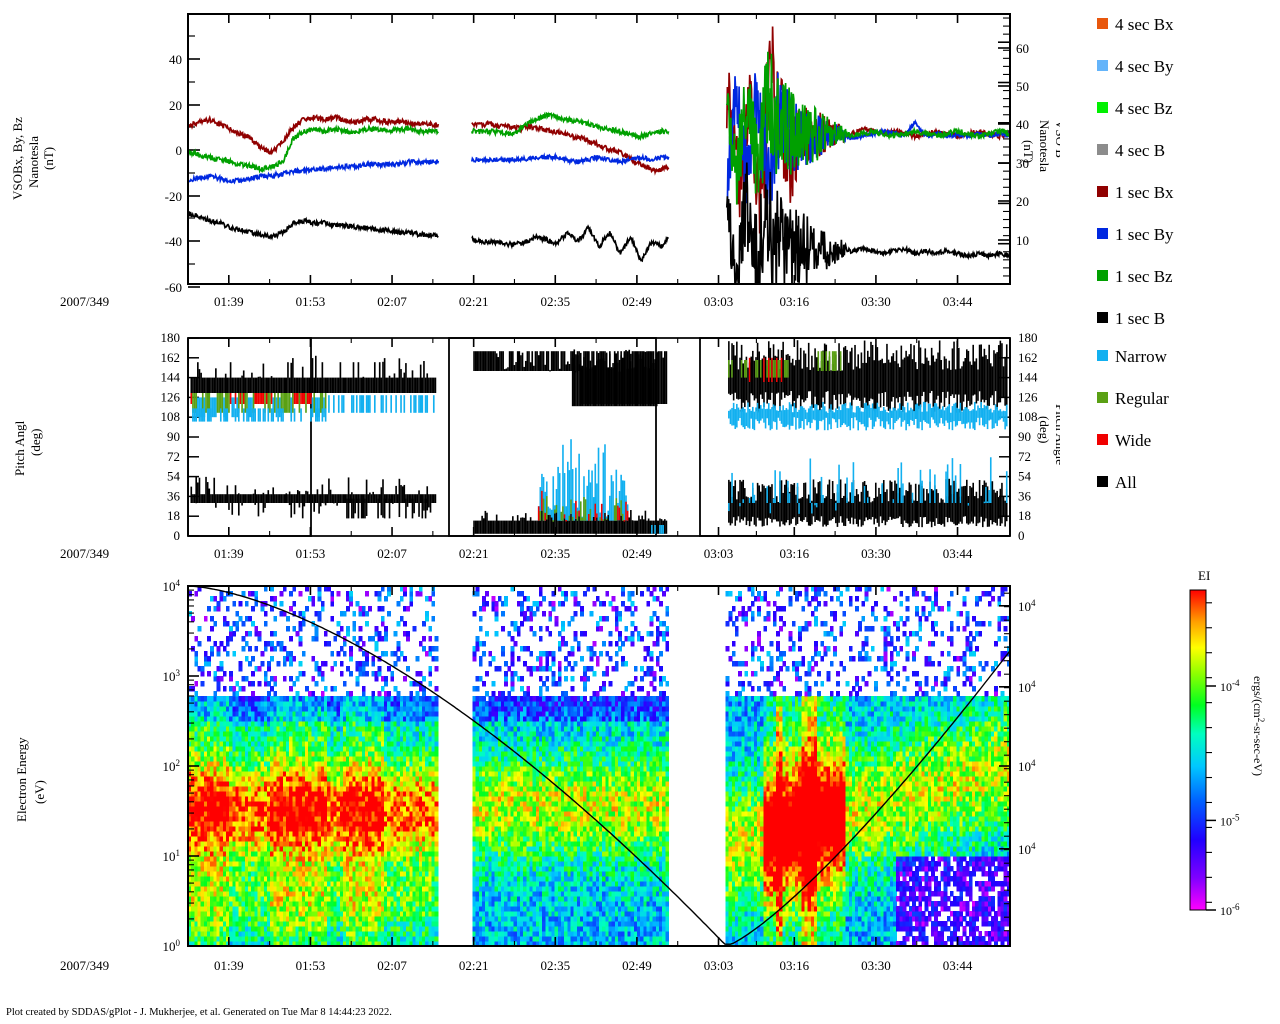 The image size is (1280, 1024). Describe the element at coordinates (33, 162) in the screenshot. I see `panel1-ylabel-left-line2: Nanotesla` at that location.